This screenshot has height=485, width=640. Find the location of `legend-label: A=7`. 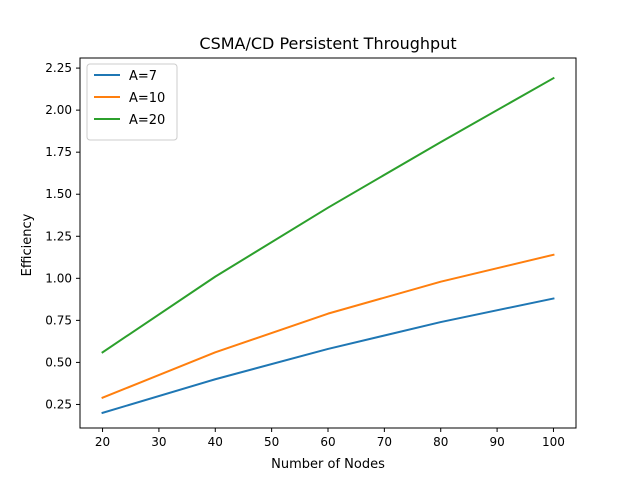

legend-label: A=7 is located at coordinates (143, 76).